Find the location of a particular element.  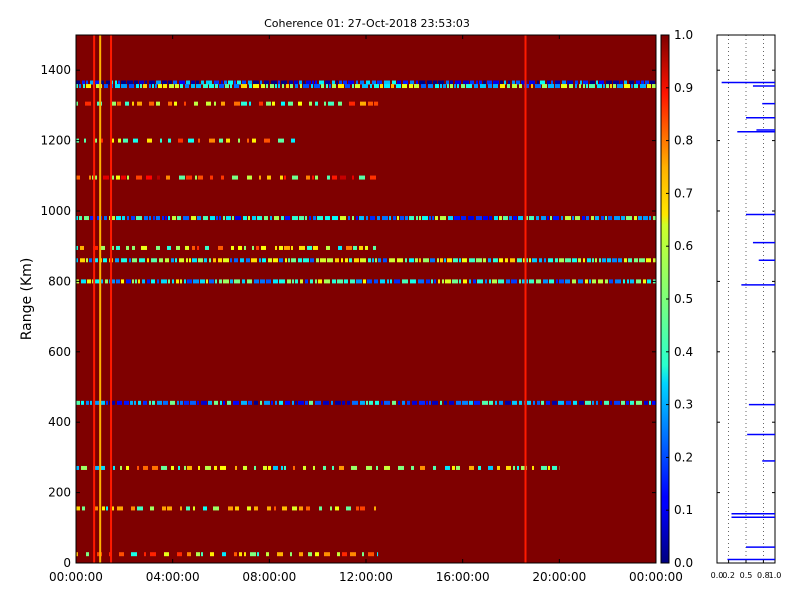

colorbar-tick-label: 0.9 is located at coordinates (683, 88).